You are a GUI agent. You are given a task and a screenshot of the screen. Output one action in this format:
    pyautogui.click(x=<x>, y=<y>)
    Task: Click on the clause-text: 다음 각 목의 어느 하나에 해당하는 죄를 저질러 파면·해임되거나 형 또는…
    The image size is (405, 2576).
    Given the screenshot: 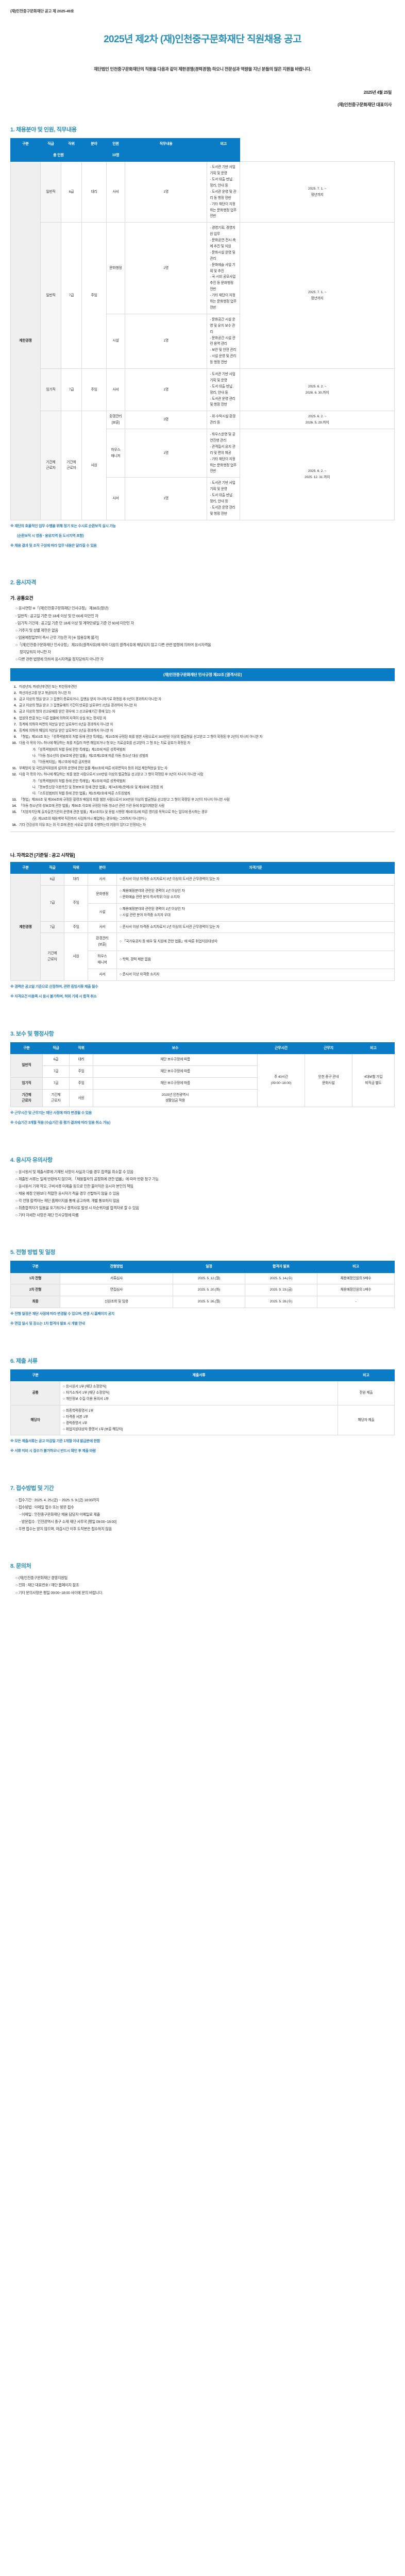 What is the action you would take?
    pyautogui.click(x=105, y=743)
    